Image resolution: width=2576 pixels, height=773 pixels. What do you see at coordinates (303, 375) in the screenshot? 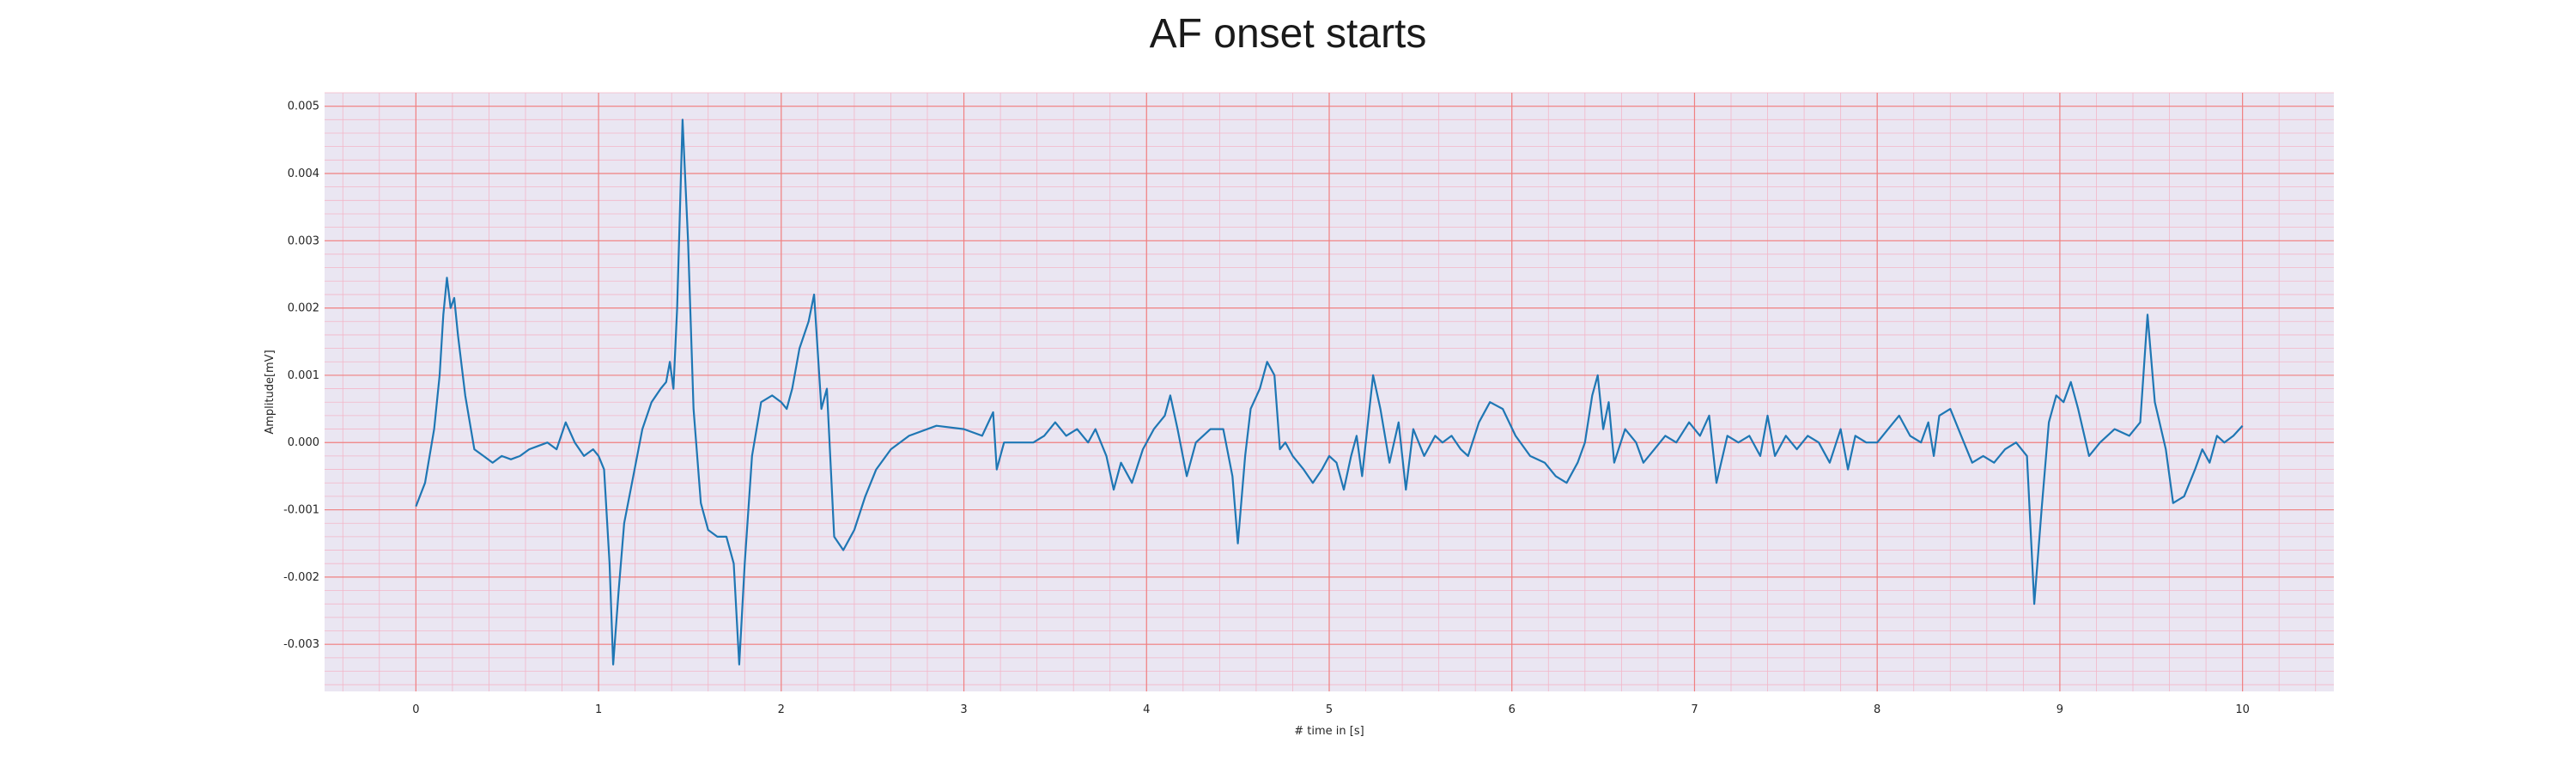
I see `y-tick-label: 0.001` at bounding box center [303, 375].